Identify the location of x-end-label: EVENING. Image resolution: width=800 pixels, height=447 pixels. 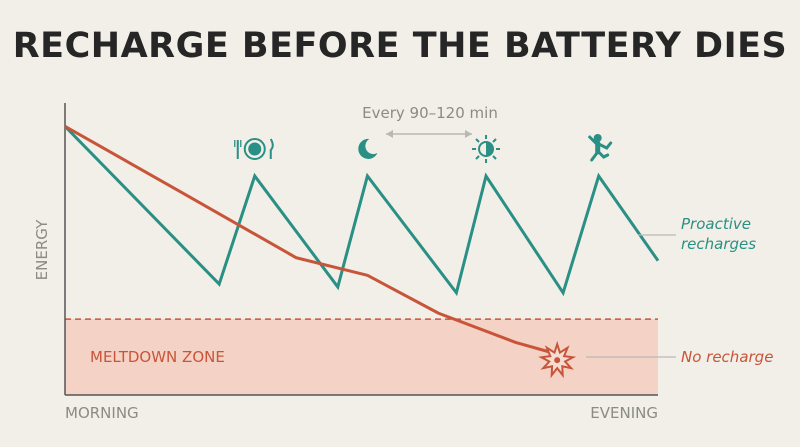
(624, 413).